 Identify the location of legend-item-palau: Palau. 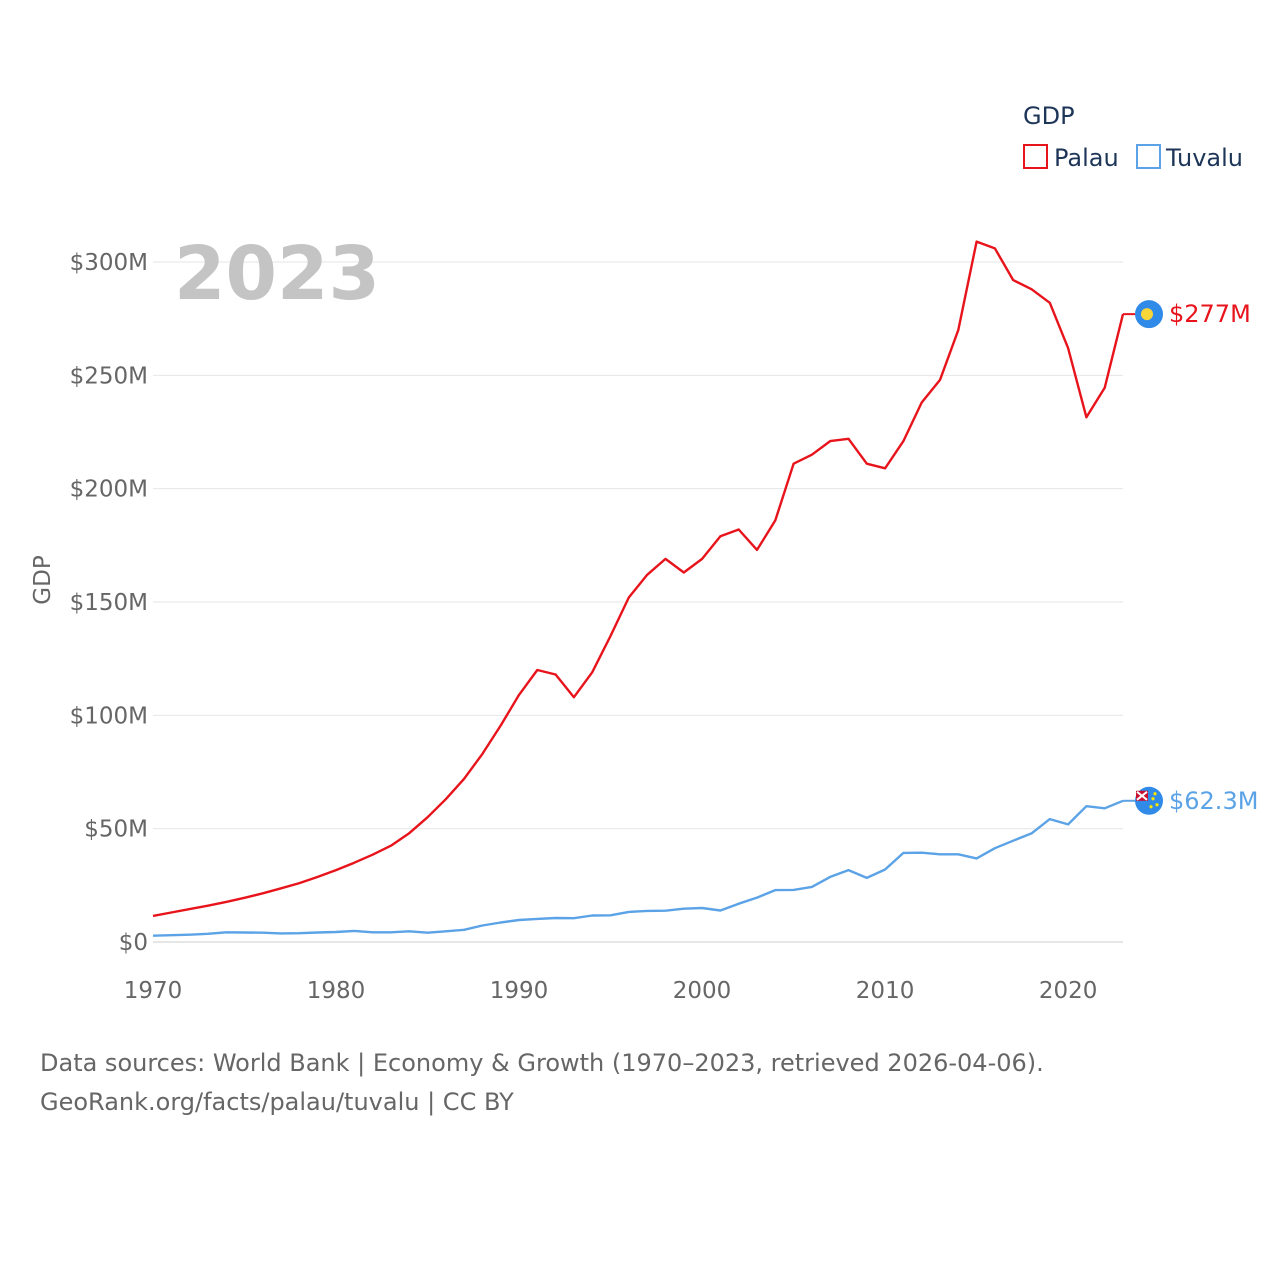
(1071, 158).